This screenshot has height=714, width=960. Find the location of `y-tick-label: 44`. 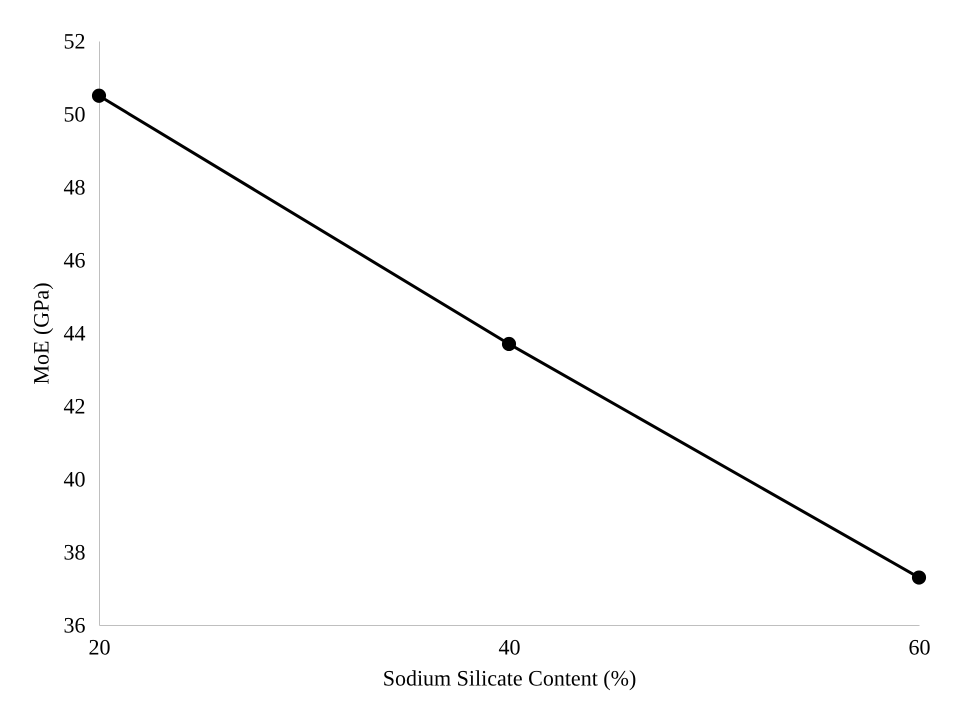

y-tick-label: 44 is located at coordinates (75, 333).